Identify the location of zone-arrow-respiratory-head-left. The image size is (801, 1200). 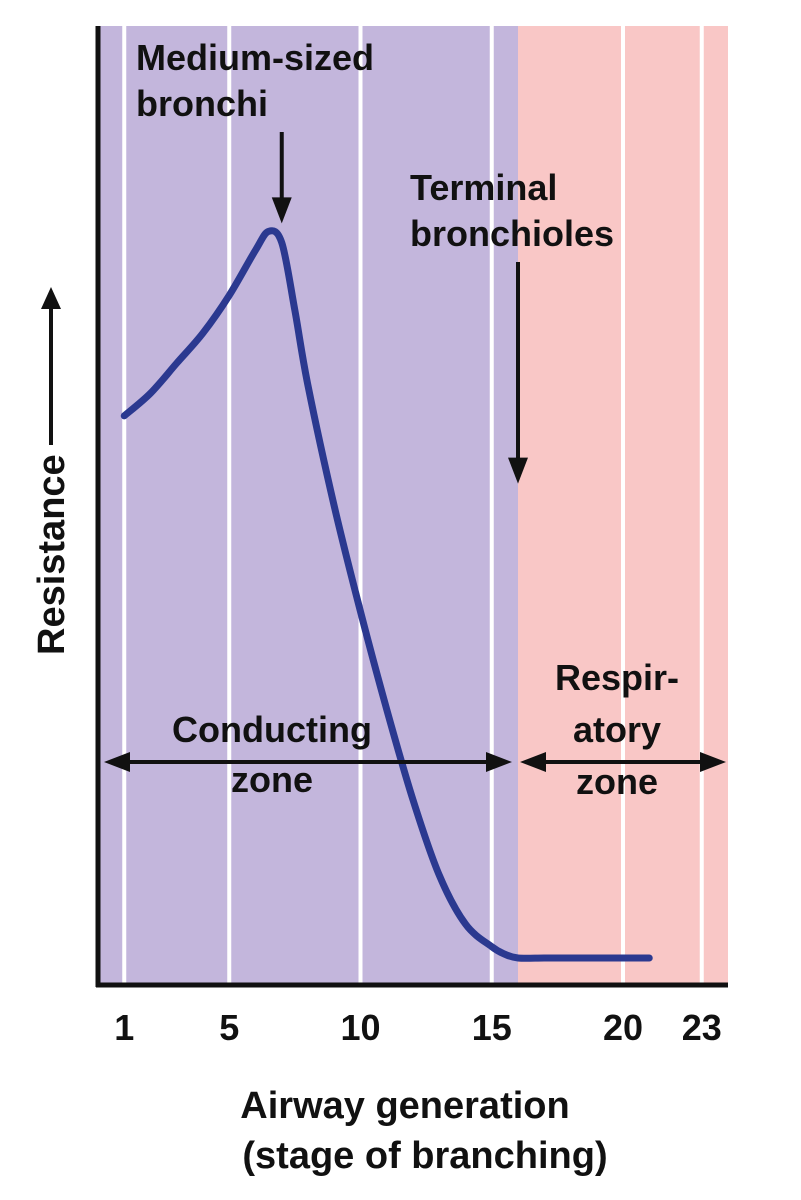
(533, 762).